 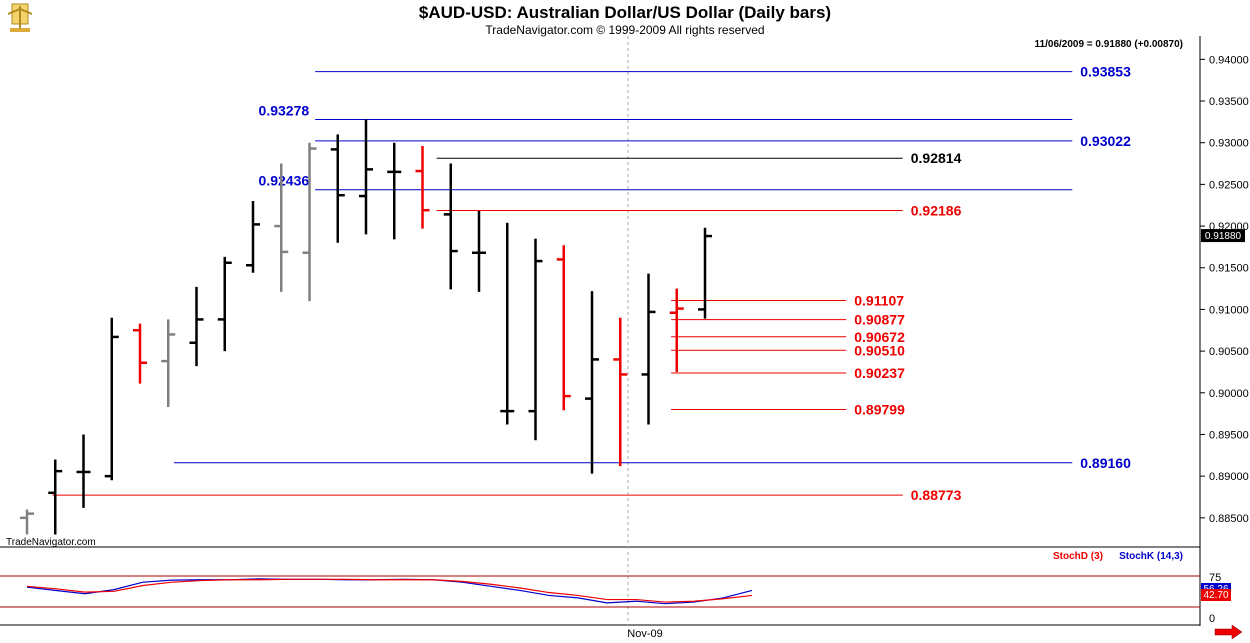 I want to click on stoch-d-value: 42.70, so click(x=1215, y=595).